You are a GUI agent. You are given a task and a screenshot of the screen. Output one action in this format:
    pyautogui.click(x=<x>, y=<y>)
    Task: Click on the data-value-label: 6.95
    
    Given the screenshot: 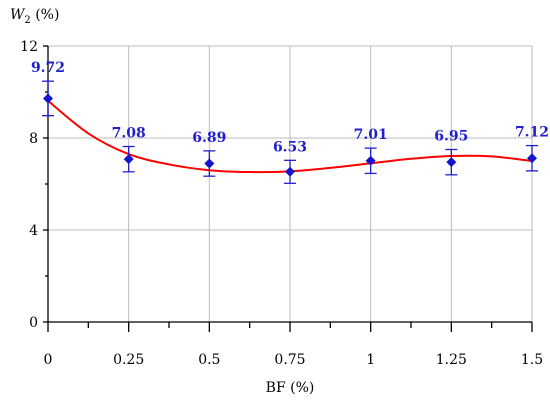 What is the action you would take?
    pyautogui.click(x=451, y=137)
    